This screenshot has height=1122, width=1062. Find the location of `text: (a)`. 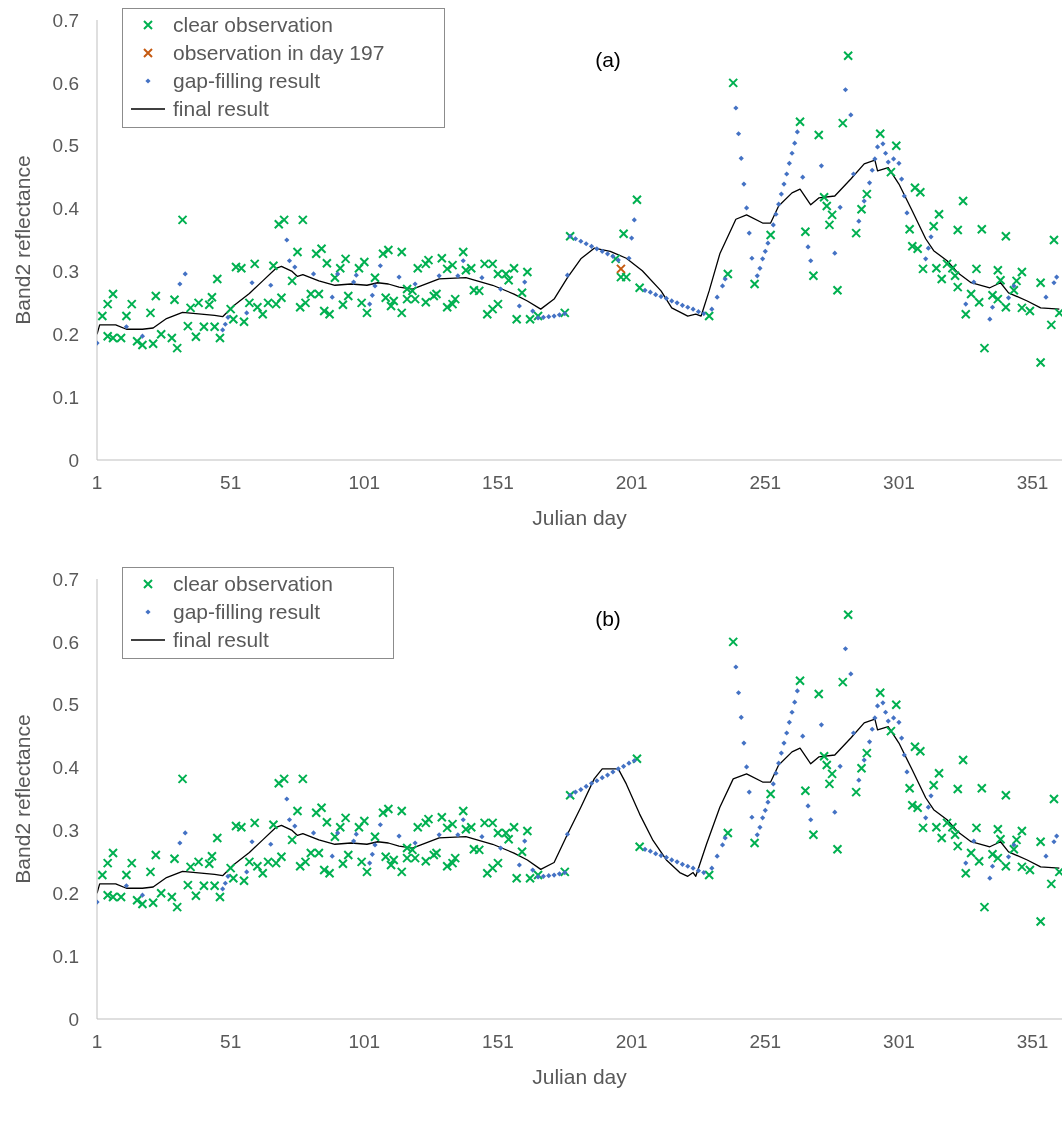

text: (a) is located at coordinates (608, 60).